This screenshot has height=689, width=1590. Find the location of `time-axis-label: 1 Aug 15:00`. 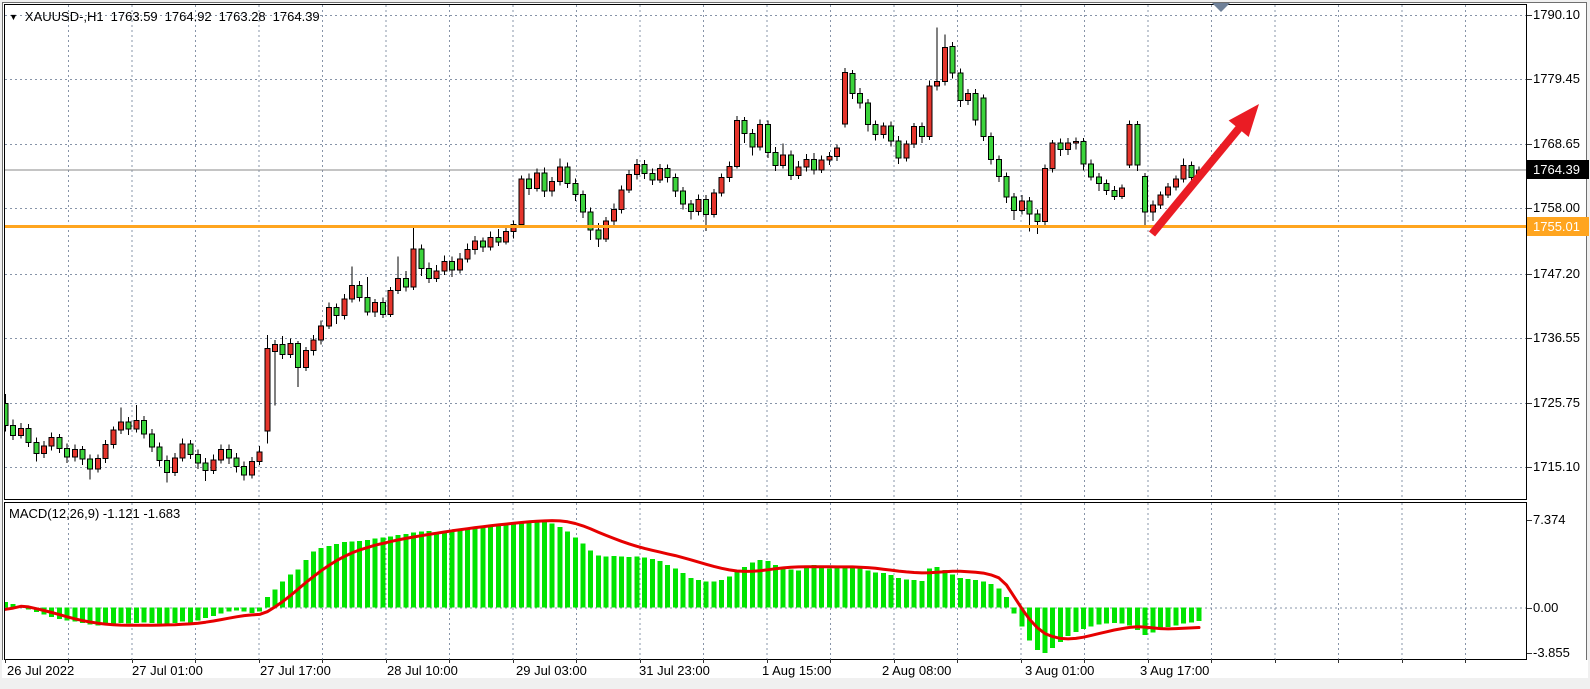

time-axis-label: 1 Aug 15:00 is located at coordinates (797, 670).